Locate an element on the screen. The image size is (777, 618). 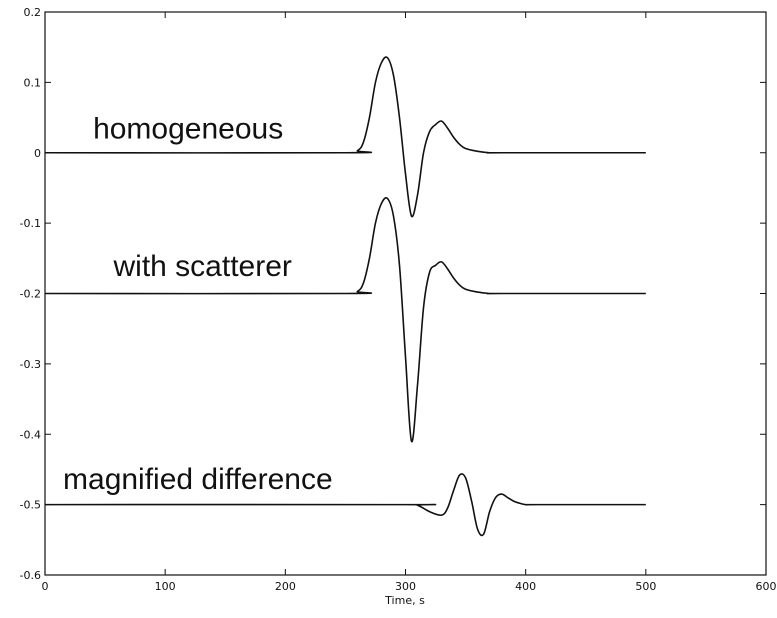
trace-annotation: with scatterer is located at coordinates (201, 266).